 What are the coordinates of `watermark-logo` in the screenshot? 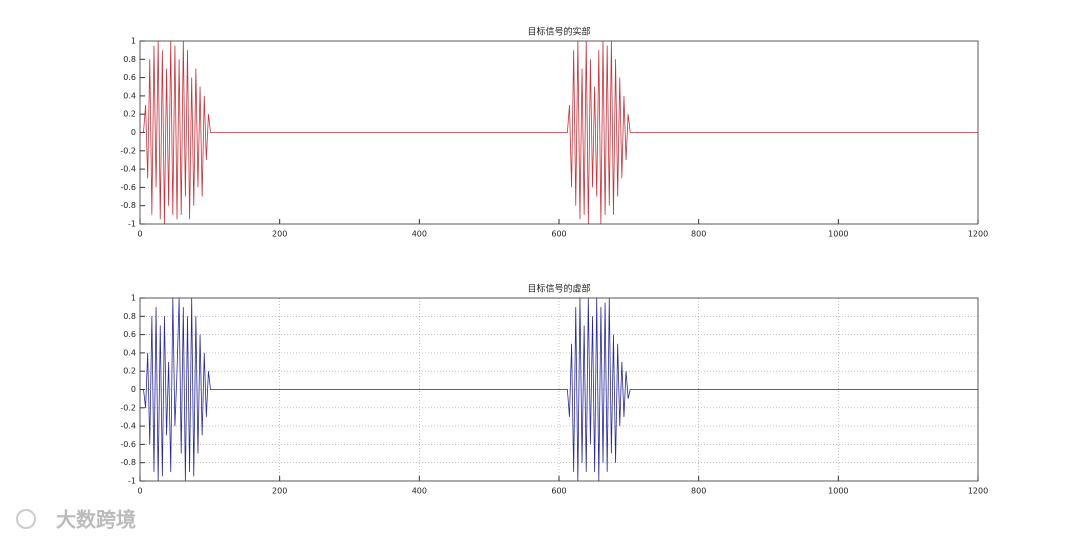 It's located at (26, 519).